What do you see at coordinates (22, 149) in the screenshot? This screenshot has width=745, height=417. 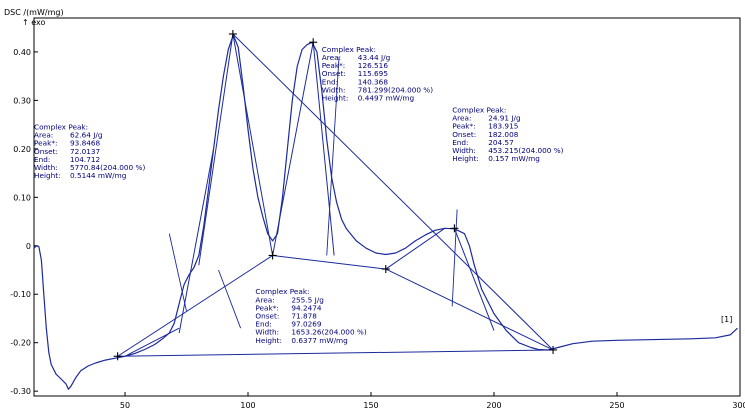 I see `y-tick-label-2: 0.20` at bounding box center [22, 149].